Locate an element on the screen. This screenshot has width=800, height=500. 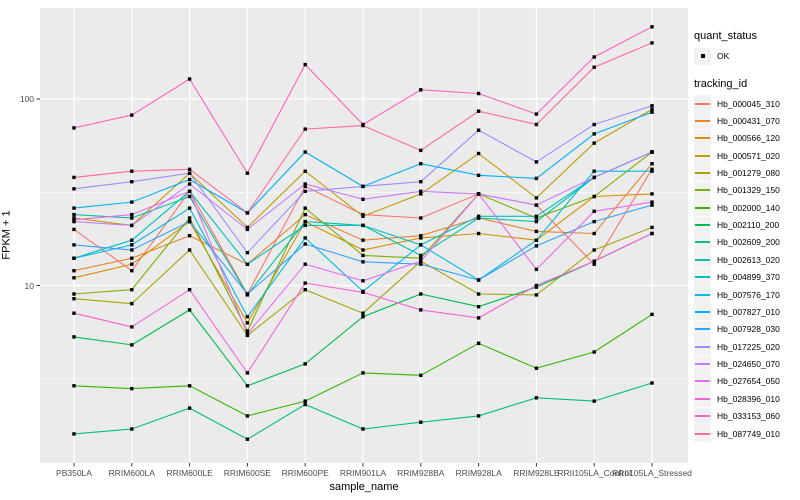
y-axis-title: FPKM + 1 is located at coordinates (6, 235).